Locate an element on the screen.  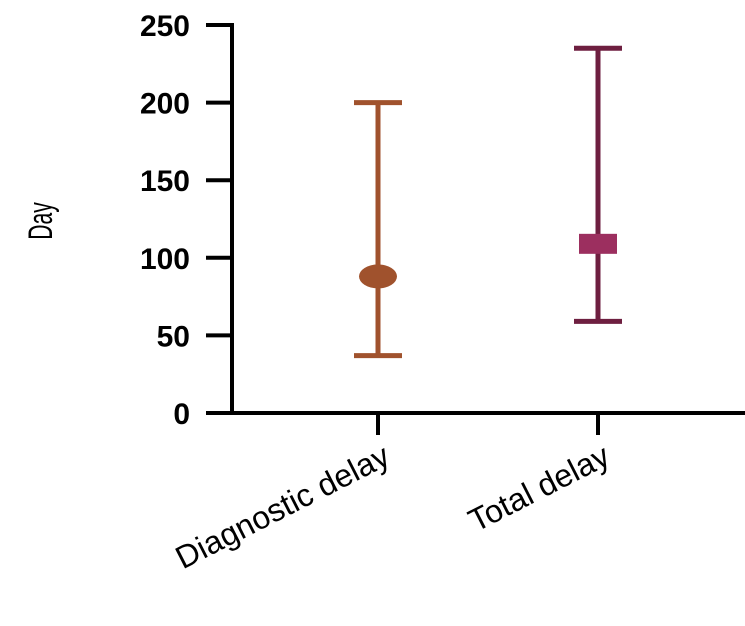
x-tick-label: Diagnostic delay is located at coordinates (283, 506).